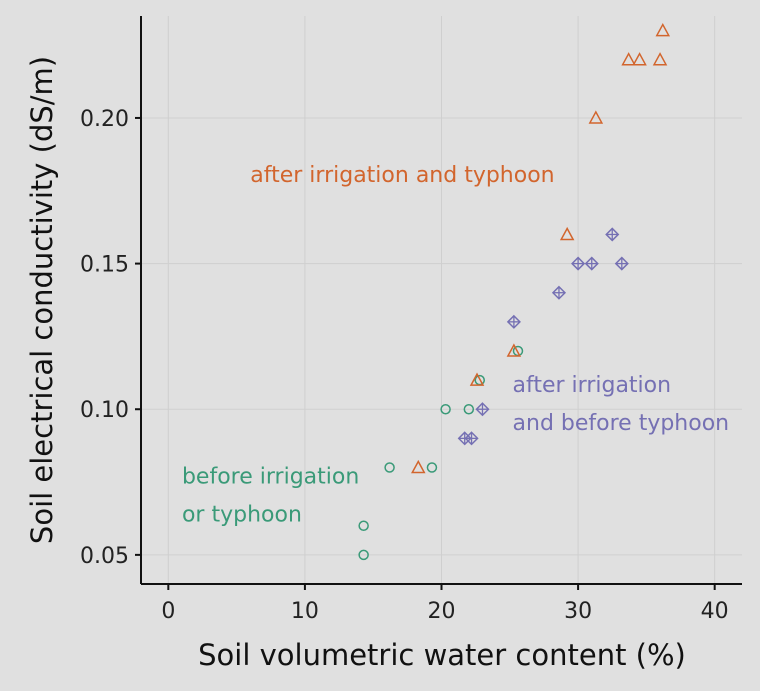 The width and height of the screenshot is (760, 691). I want to click on x-tick-label: 40, so click(715, 611).